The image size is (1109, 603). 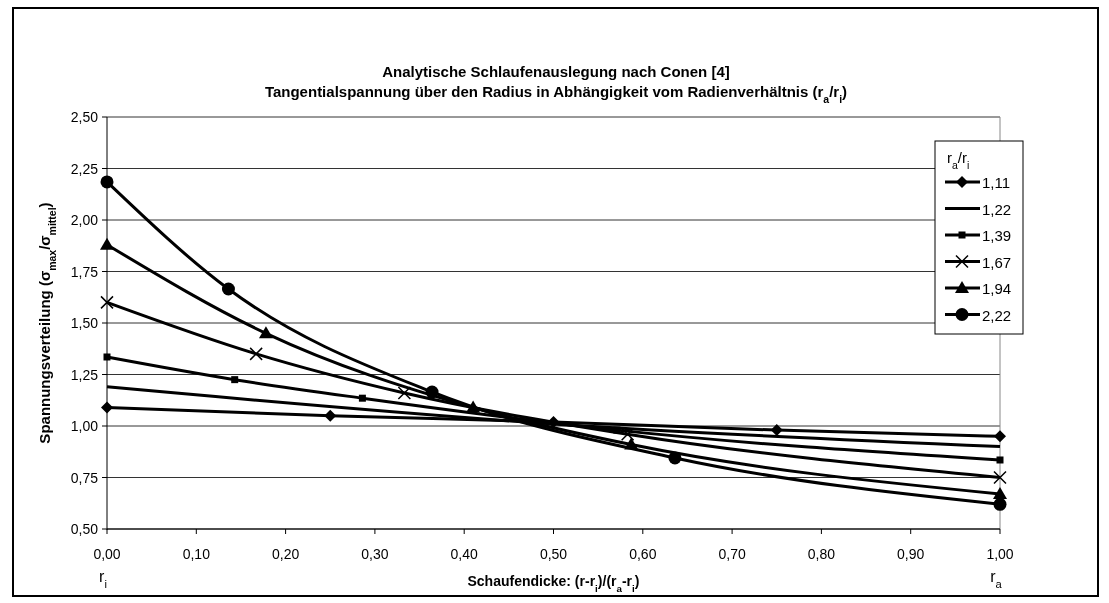 What do you see at coordinates (553, 583) in the screenshot?
I see `x-axis-title: Schaufendicke: (r-r$_{i}$)/(r$_{a}$-r$_{i}$)` at bounding box center [553, 583].